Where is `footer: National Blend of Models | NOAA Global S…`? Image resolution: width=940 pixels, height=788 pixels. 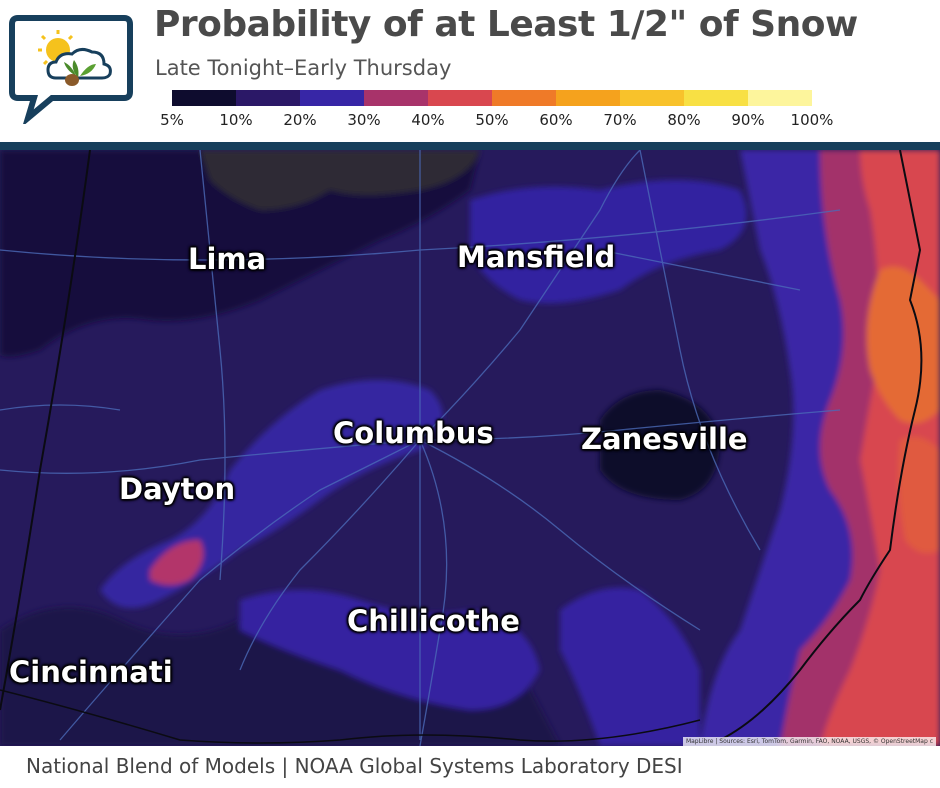 footer: National Blend of Models | NOAA Global S… is located at coordinates (470, 767).